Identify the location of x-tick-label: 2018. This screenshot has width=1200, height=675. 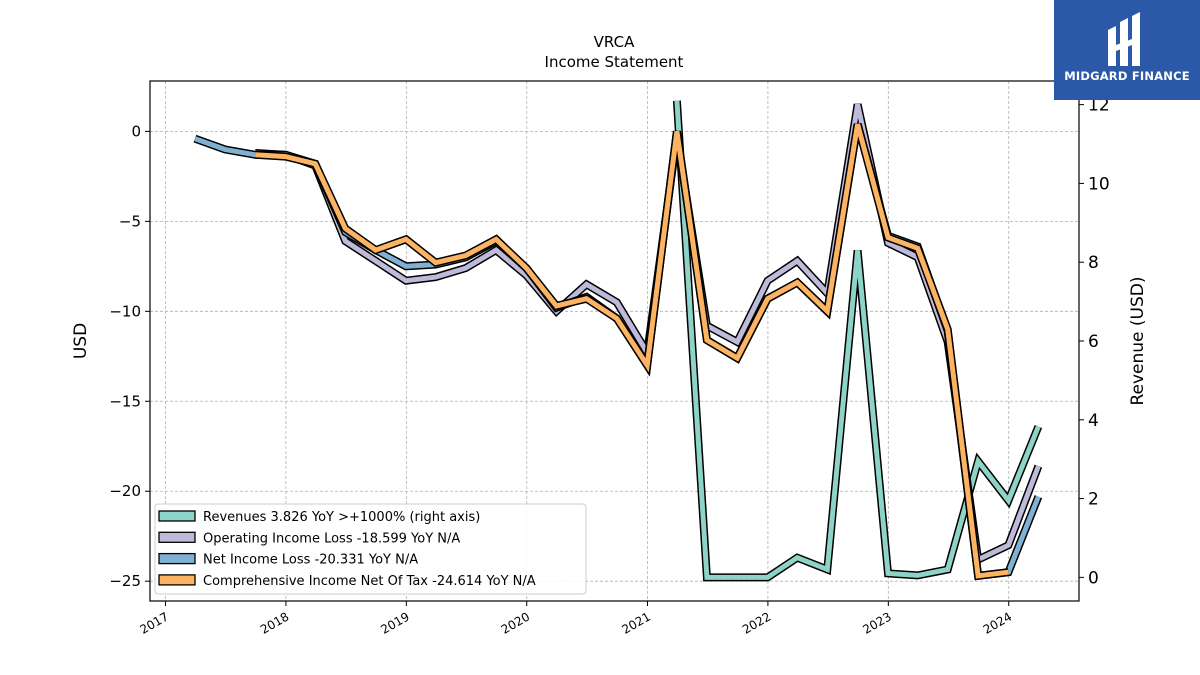
(274, 622).